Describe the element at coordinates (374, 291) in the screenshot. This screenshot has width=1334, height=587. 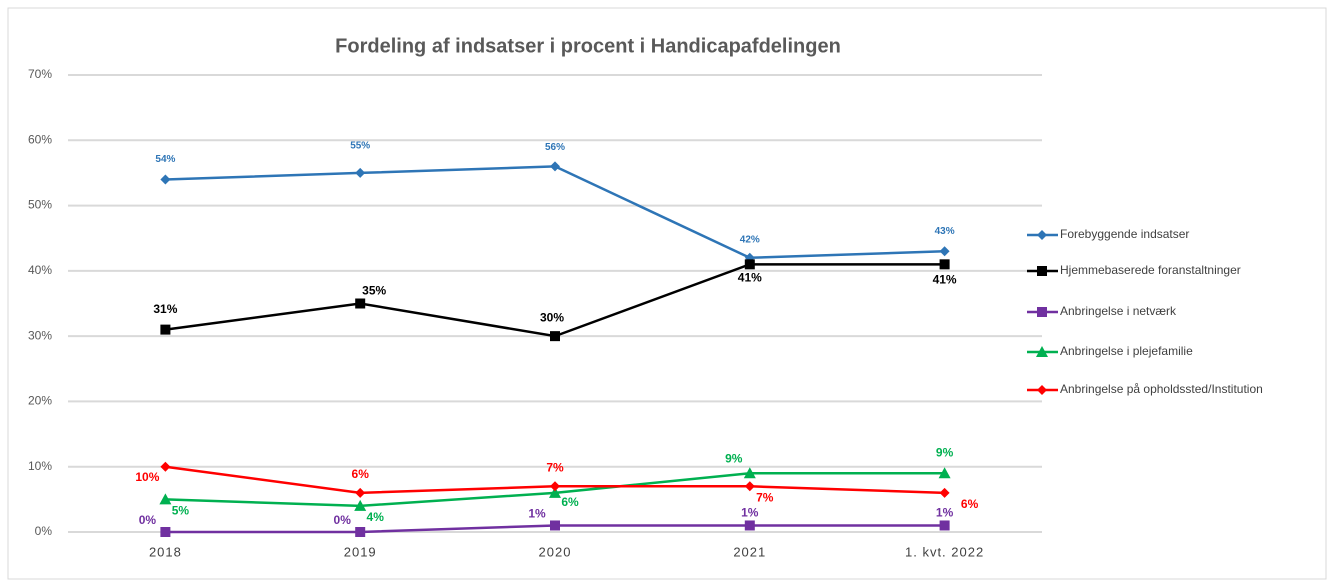
I see `data-label: 35%` at that location.